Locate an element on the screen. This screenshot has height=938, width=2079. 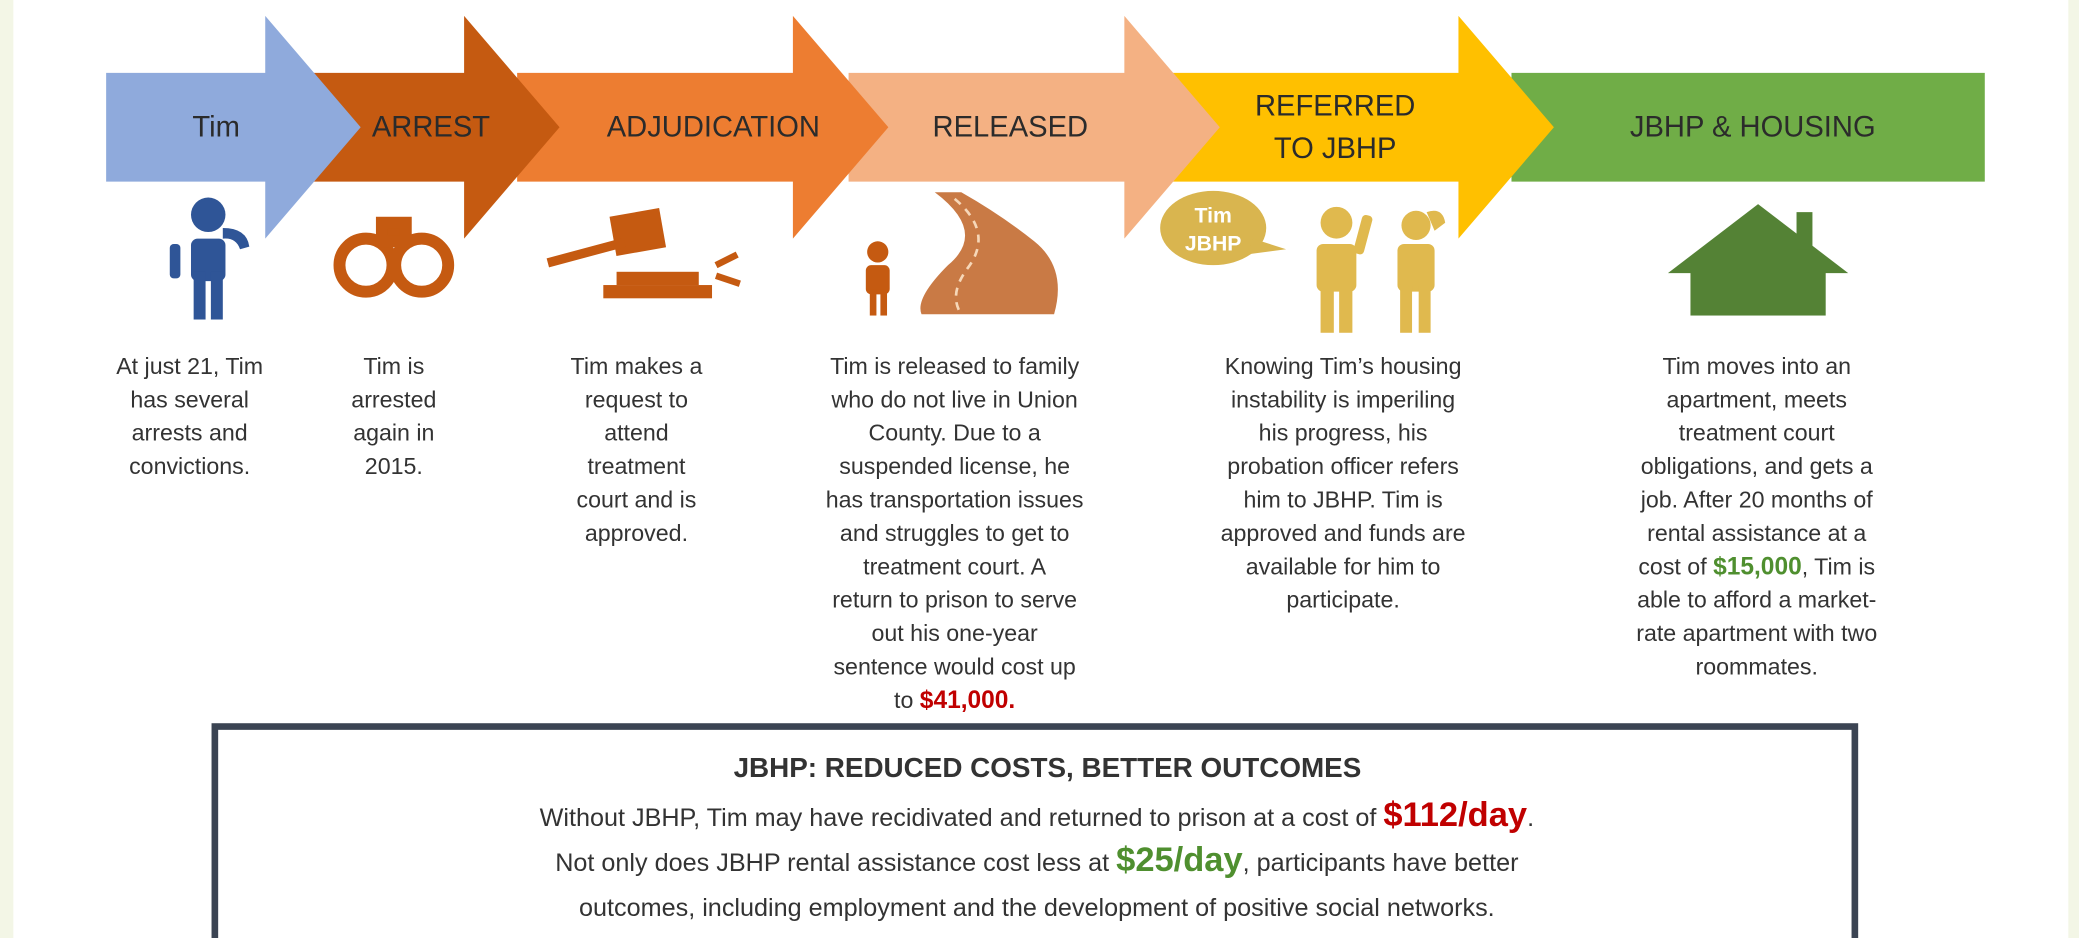
text-segment: $41,000. is located at coordinates (967, 700).